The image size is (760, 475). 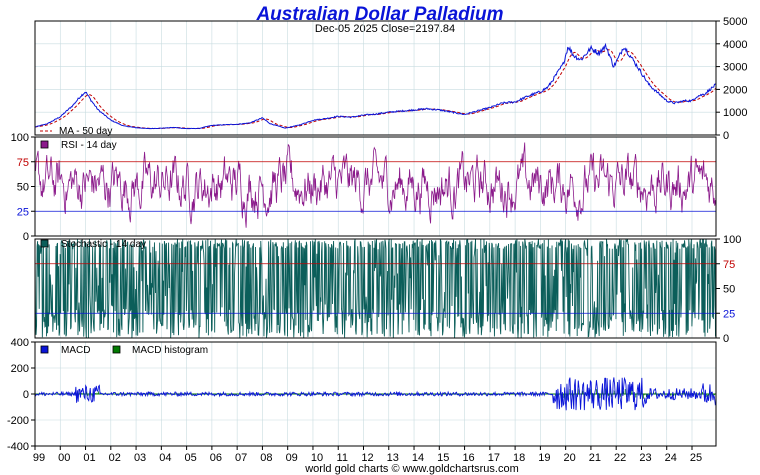 What do you see at coordinates (23, 212) in the screenshot?
I see `rsi-tick-label: 25` at bounding box center [23, 212].